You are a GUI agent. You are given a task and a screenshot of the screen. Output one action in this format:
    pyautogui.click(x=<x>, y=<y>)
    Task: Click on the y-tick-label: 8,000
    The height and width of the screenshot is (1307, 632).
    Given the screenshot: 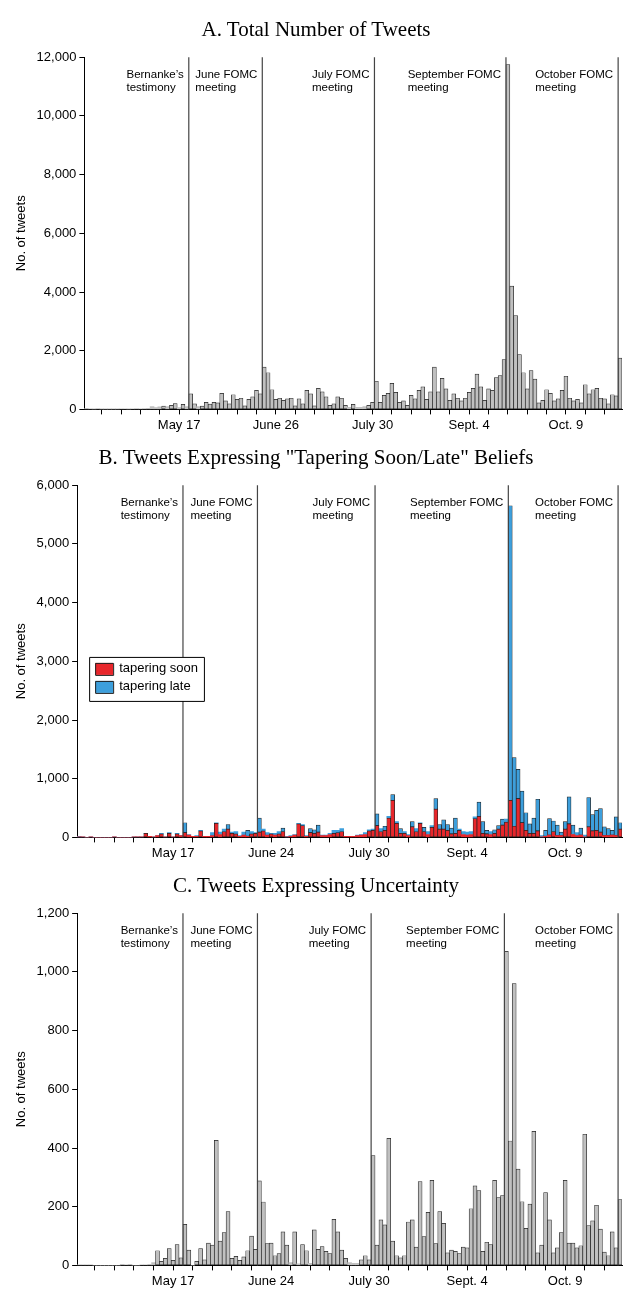 What is the action you would take?
    pyautogui.click(x=60, y=174)
    